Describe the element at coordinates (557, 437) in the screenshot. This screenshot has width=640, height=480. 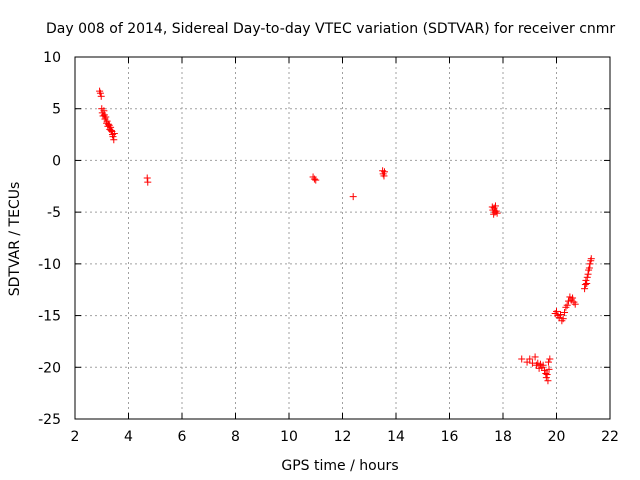
I see `x-tick-label: 20` at that location.